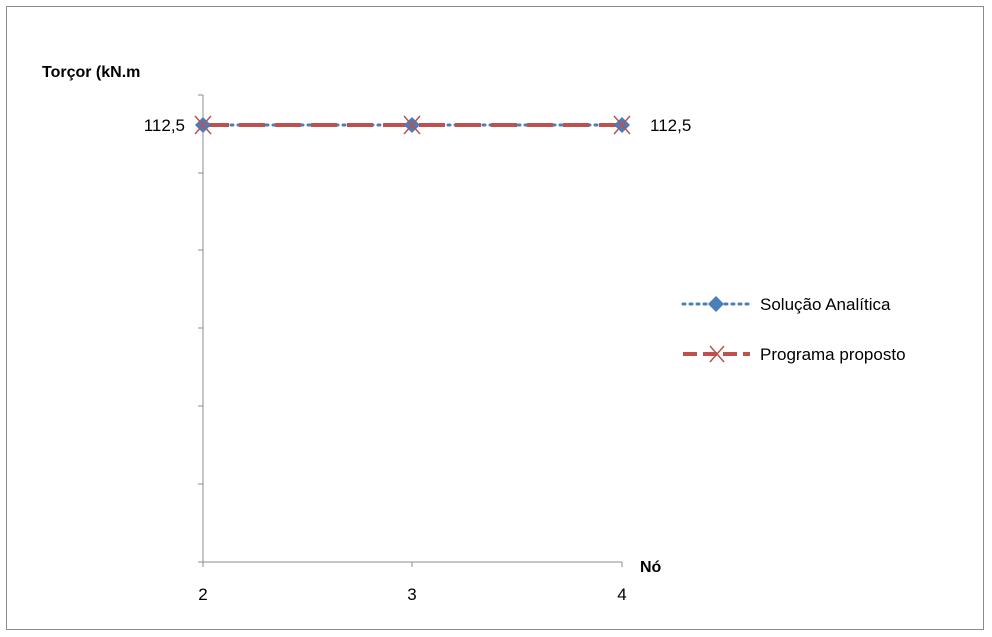 The height and width of the screenshot is (637, 992). Describe the element at coordinates (670, 125) in the screenshot. I see `data-label-right: 112,5` at that location.